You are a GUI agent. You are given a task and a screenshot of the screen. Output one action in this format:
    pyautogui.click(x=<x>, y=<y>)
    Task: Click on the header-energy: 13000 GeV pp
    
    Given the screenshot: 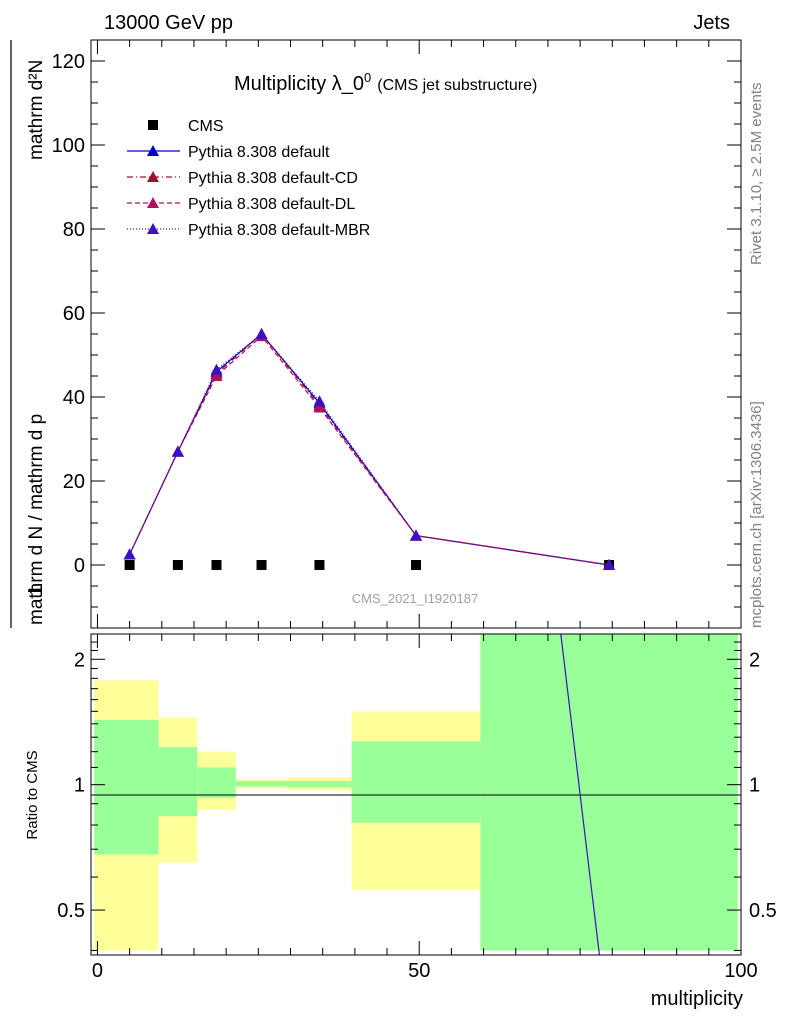 What is the action you would take?
    pyautogui.click(x=168, y=23)
    